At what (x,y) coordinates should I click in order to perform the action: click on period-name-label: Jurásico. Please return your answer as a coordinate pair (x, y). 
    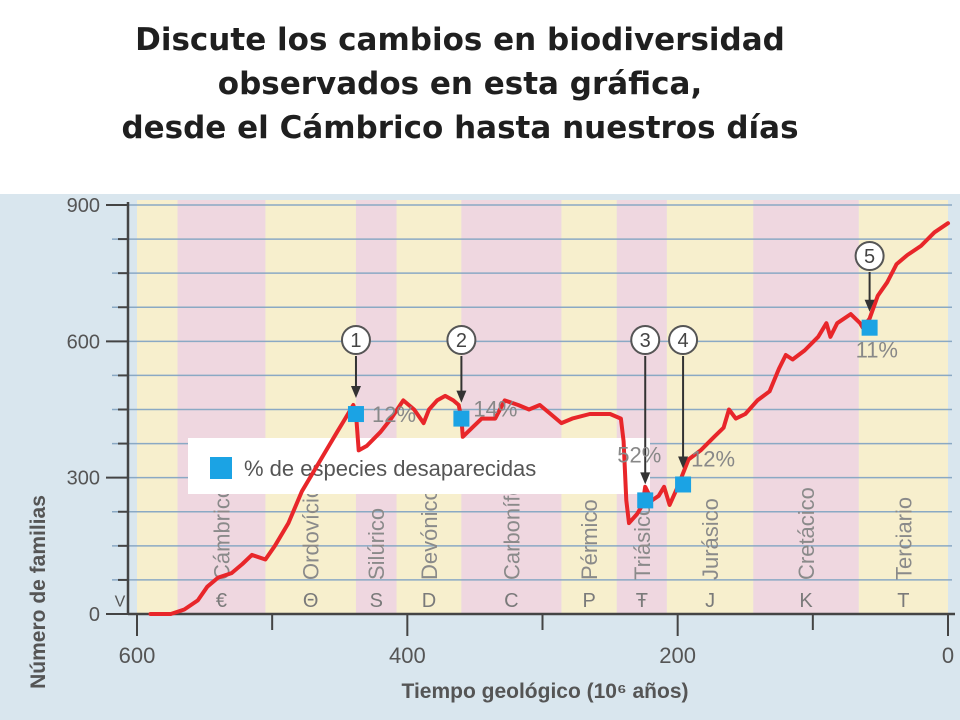
    Looking at the image, I should click on (710, 539).